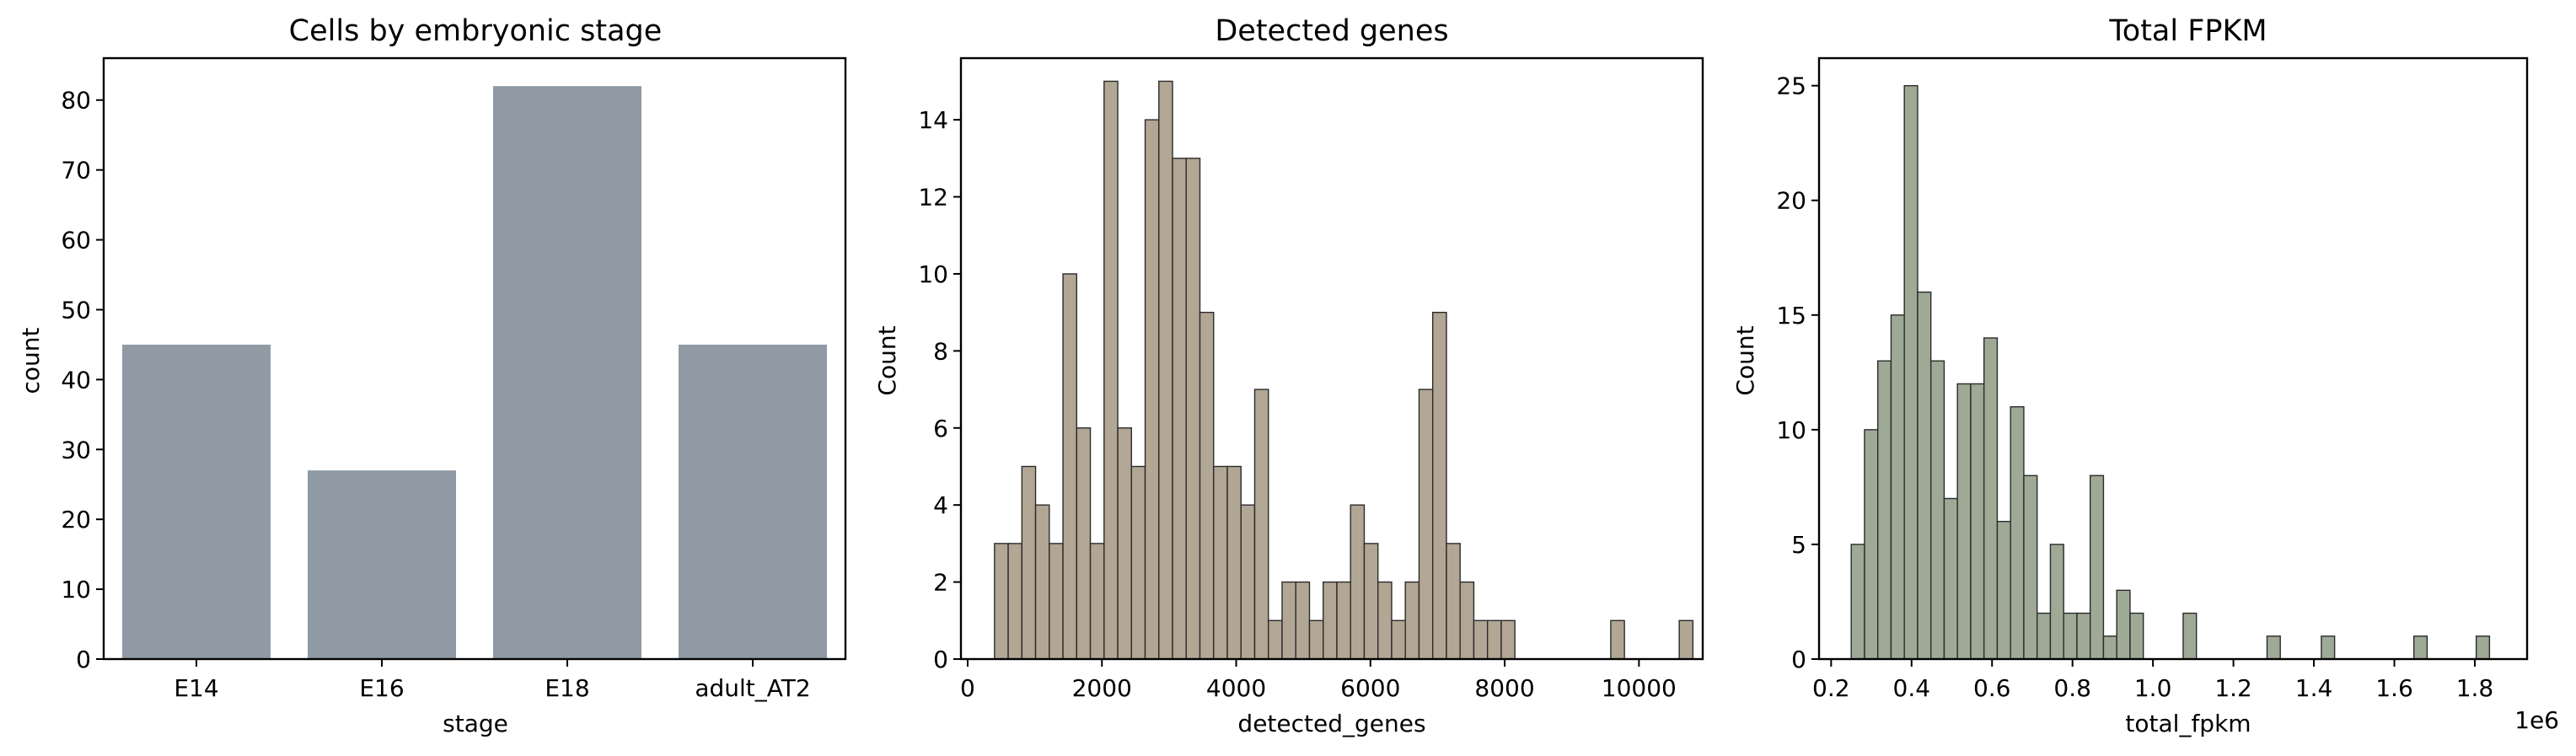  I want to click on y-tick-label: 60, so click(76, 241).